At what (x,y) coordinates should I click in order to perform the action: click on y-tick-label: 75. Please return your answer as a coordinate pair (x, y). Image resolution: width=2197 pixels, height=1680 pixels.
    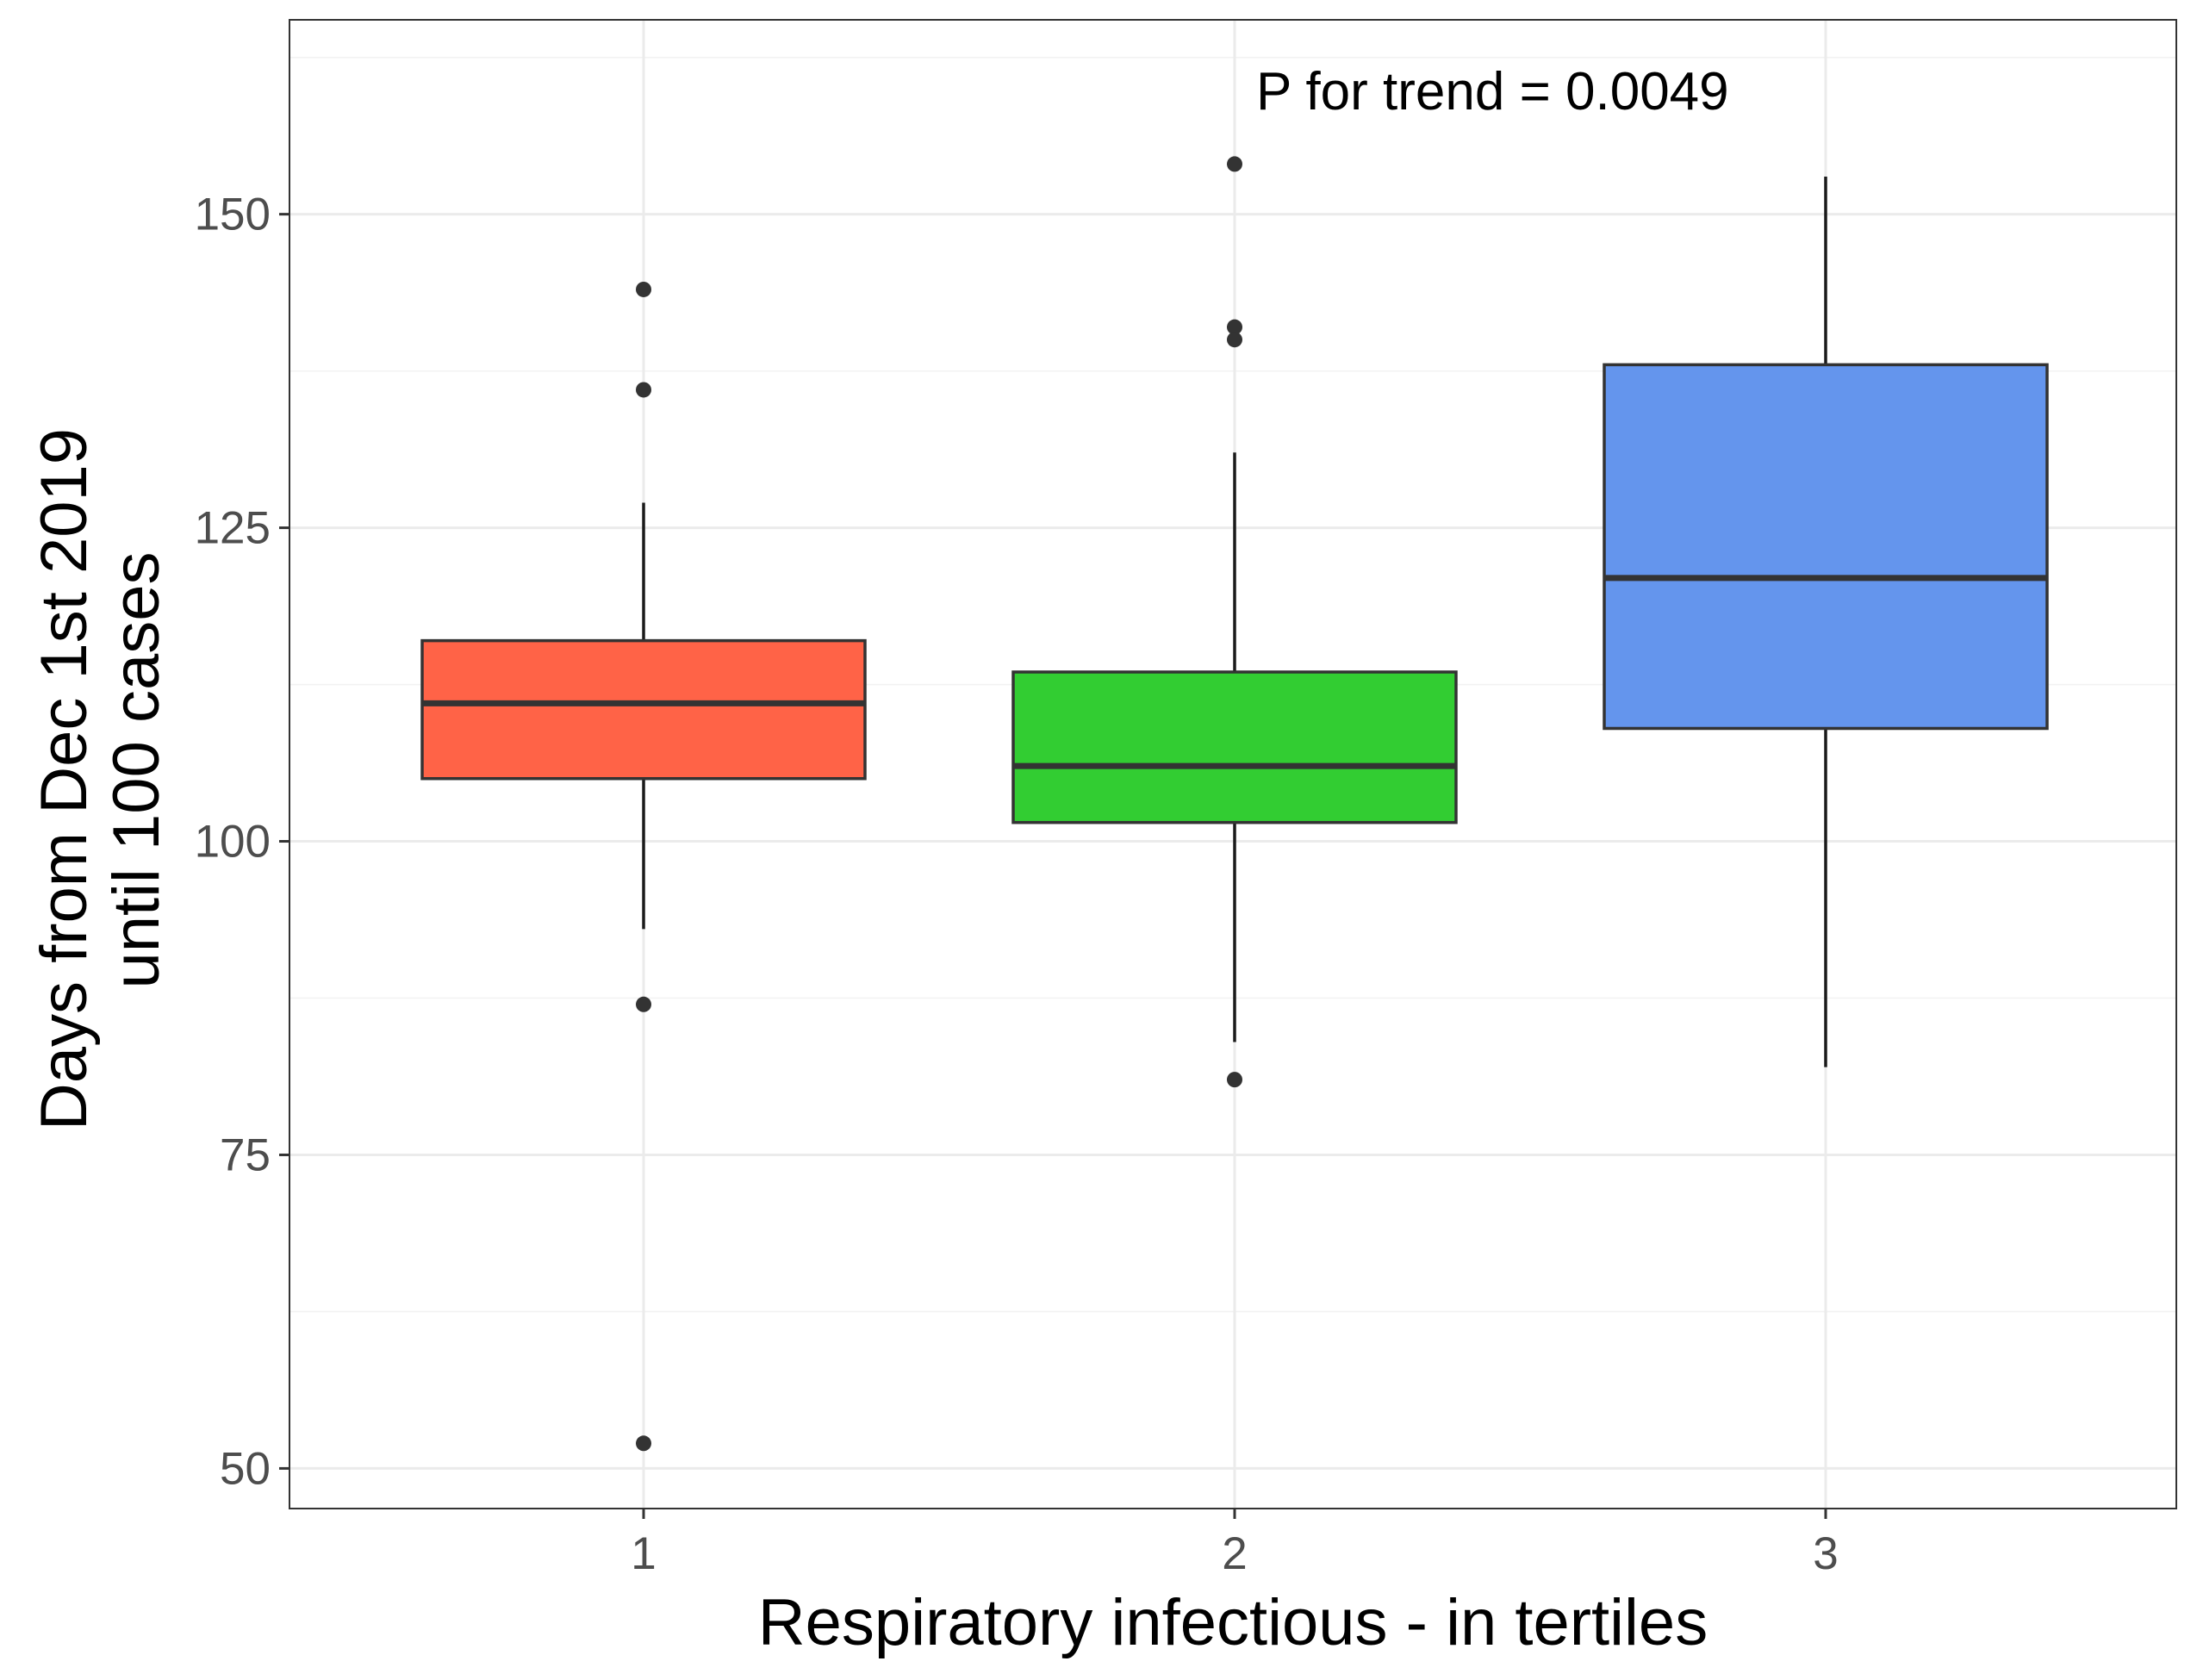
    Looking at the image, I should click on (246, 1154).